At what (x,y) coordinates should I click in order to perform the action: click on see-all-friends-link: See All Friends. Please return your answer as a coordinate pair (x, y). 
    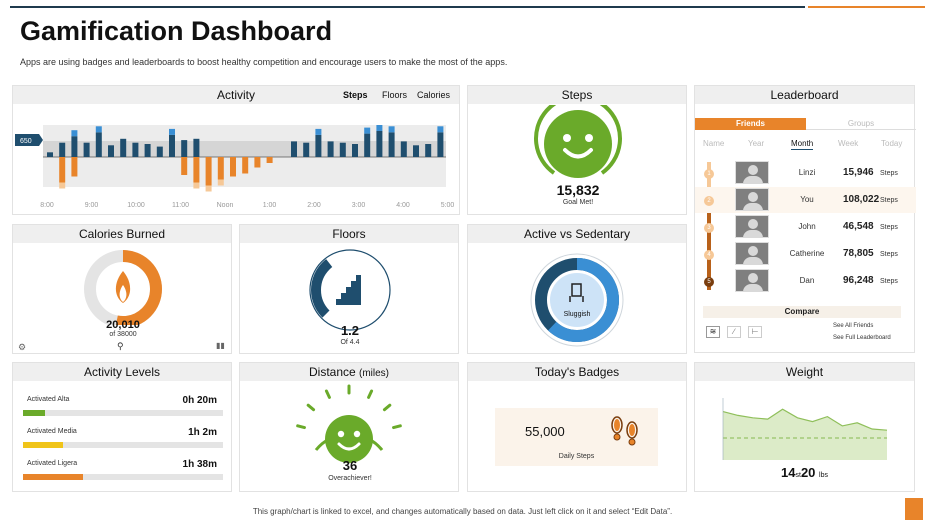
    Looking at the image, I should click on (853, 326).